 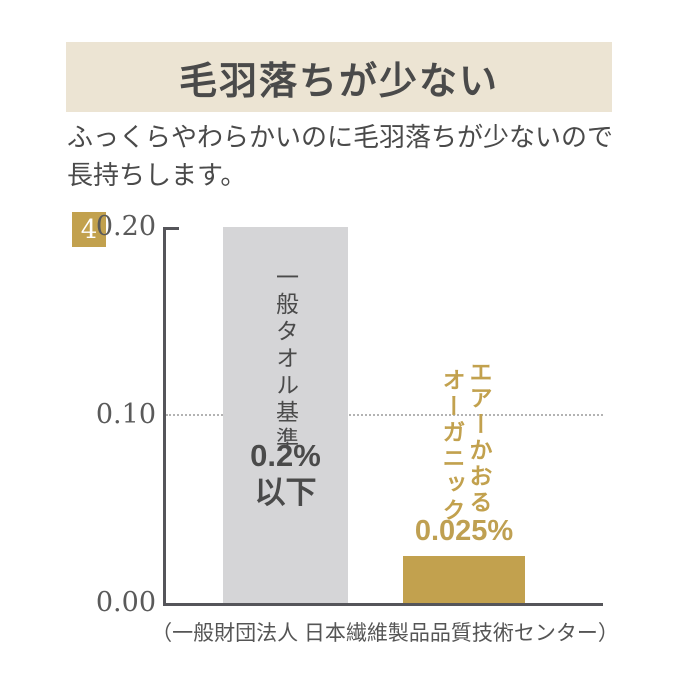 I want to click on bar-standard-label: 一般タオル基準, so click(x=285, y=359).